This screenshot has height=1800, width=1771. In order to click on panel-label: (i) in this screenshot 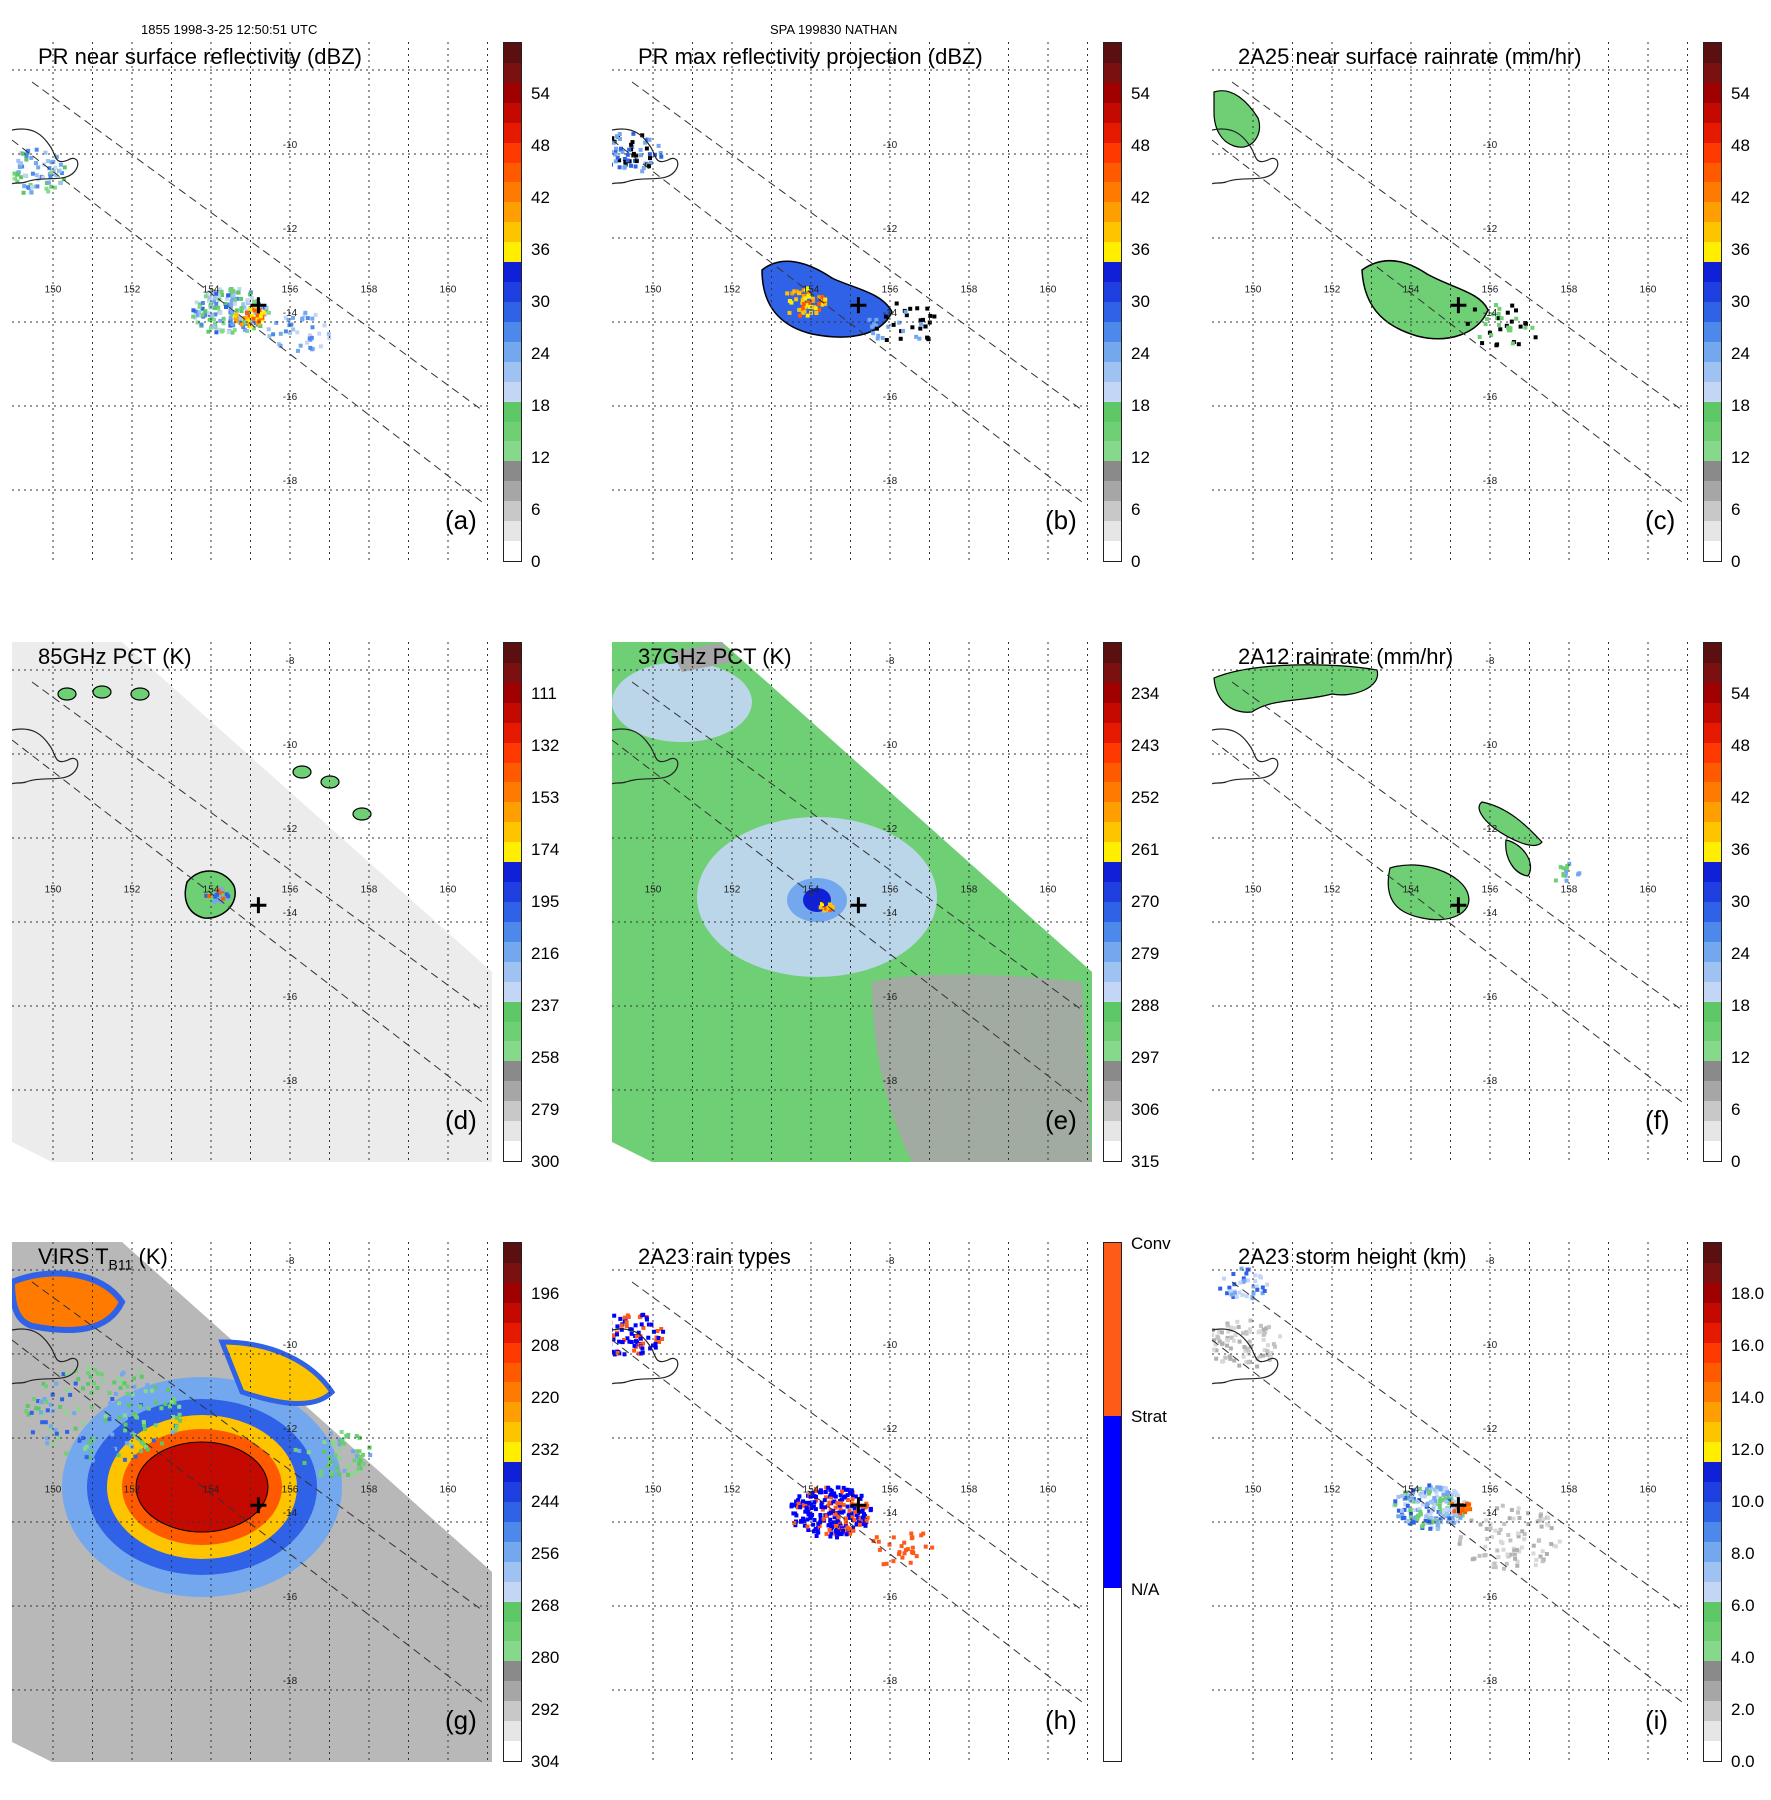, I will do `click(1656, 1720)`.